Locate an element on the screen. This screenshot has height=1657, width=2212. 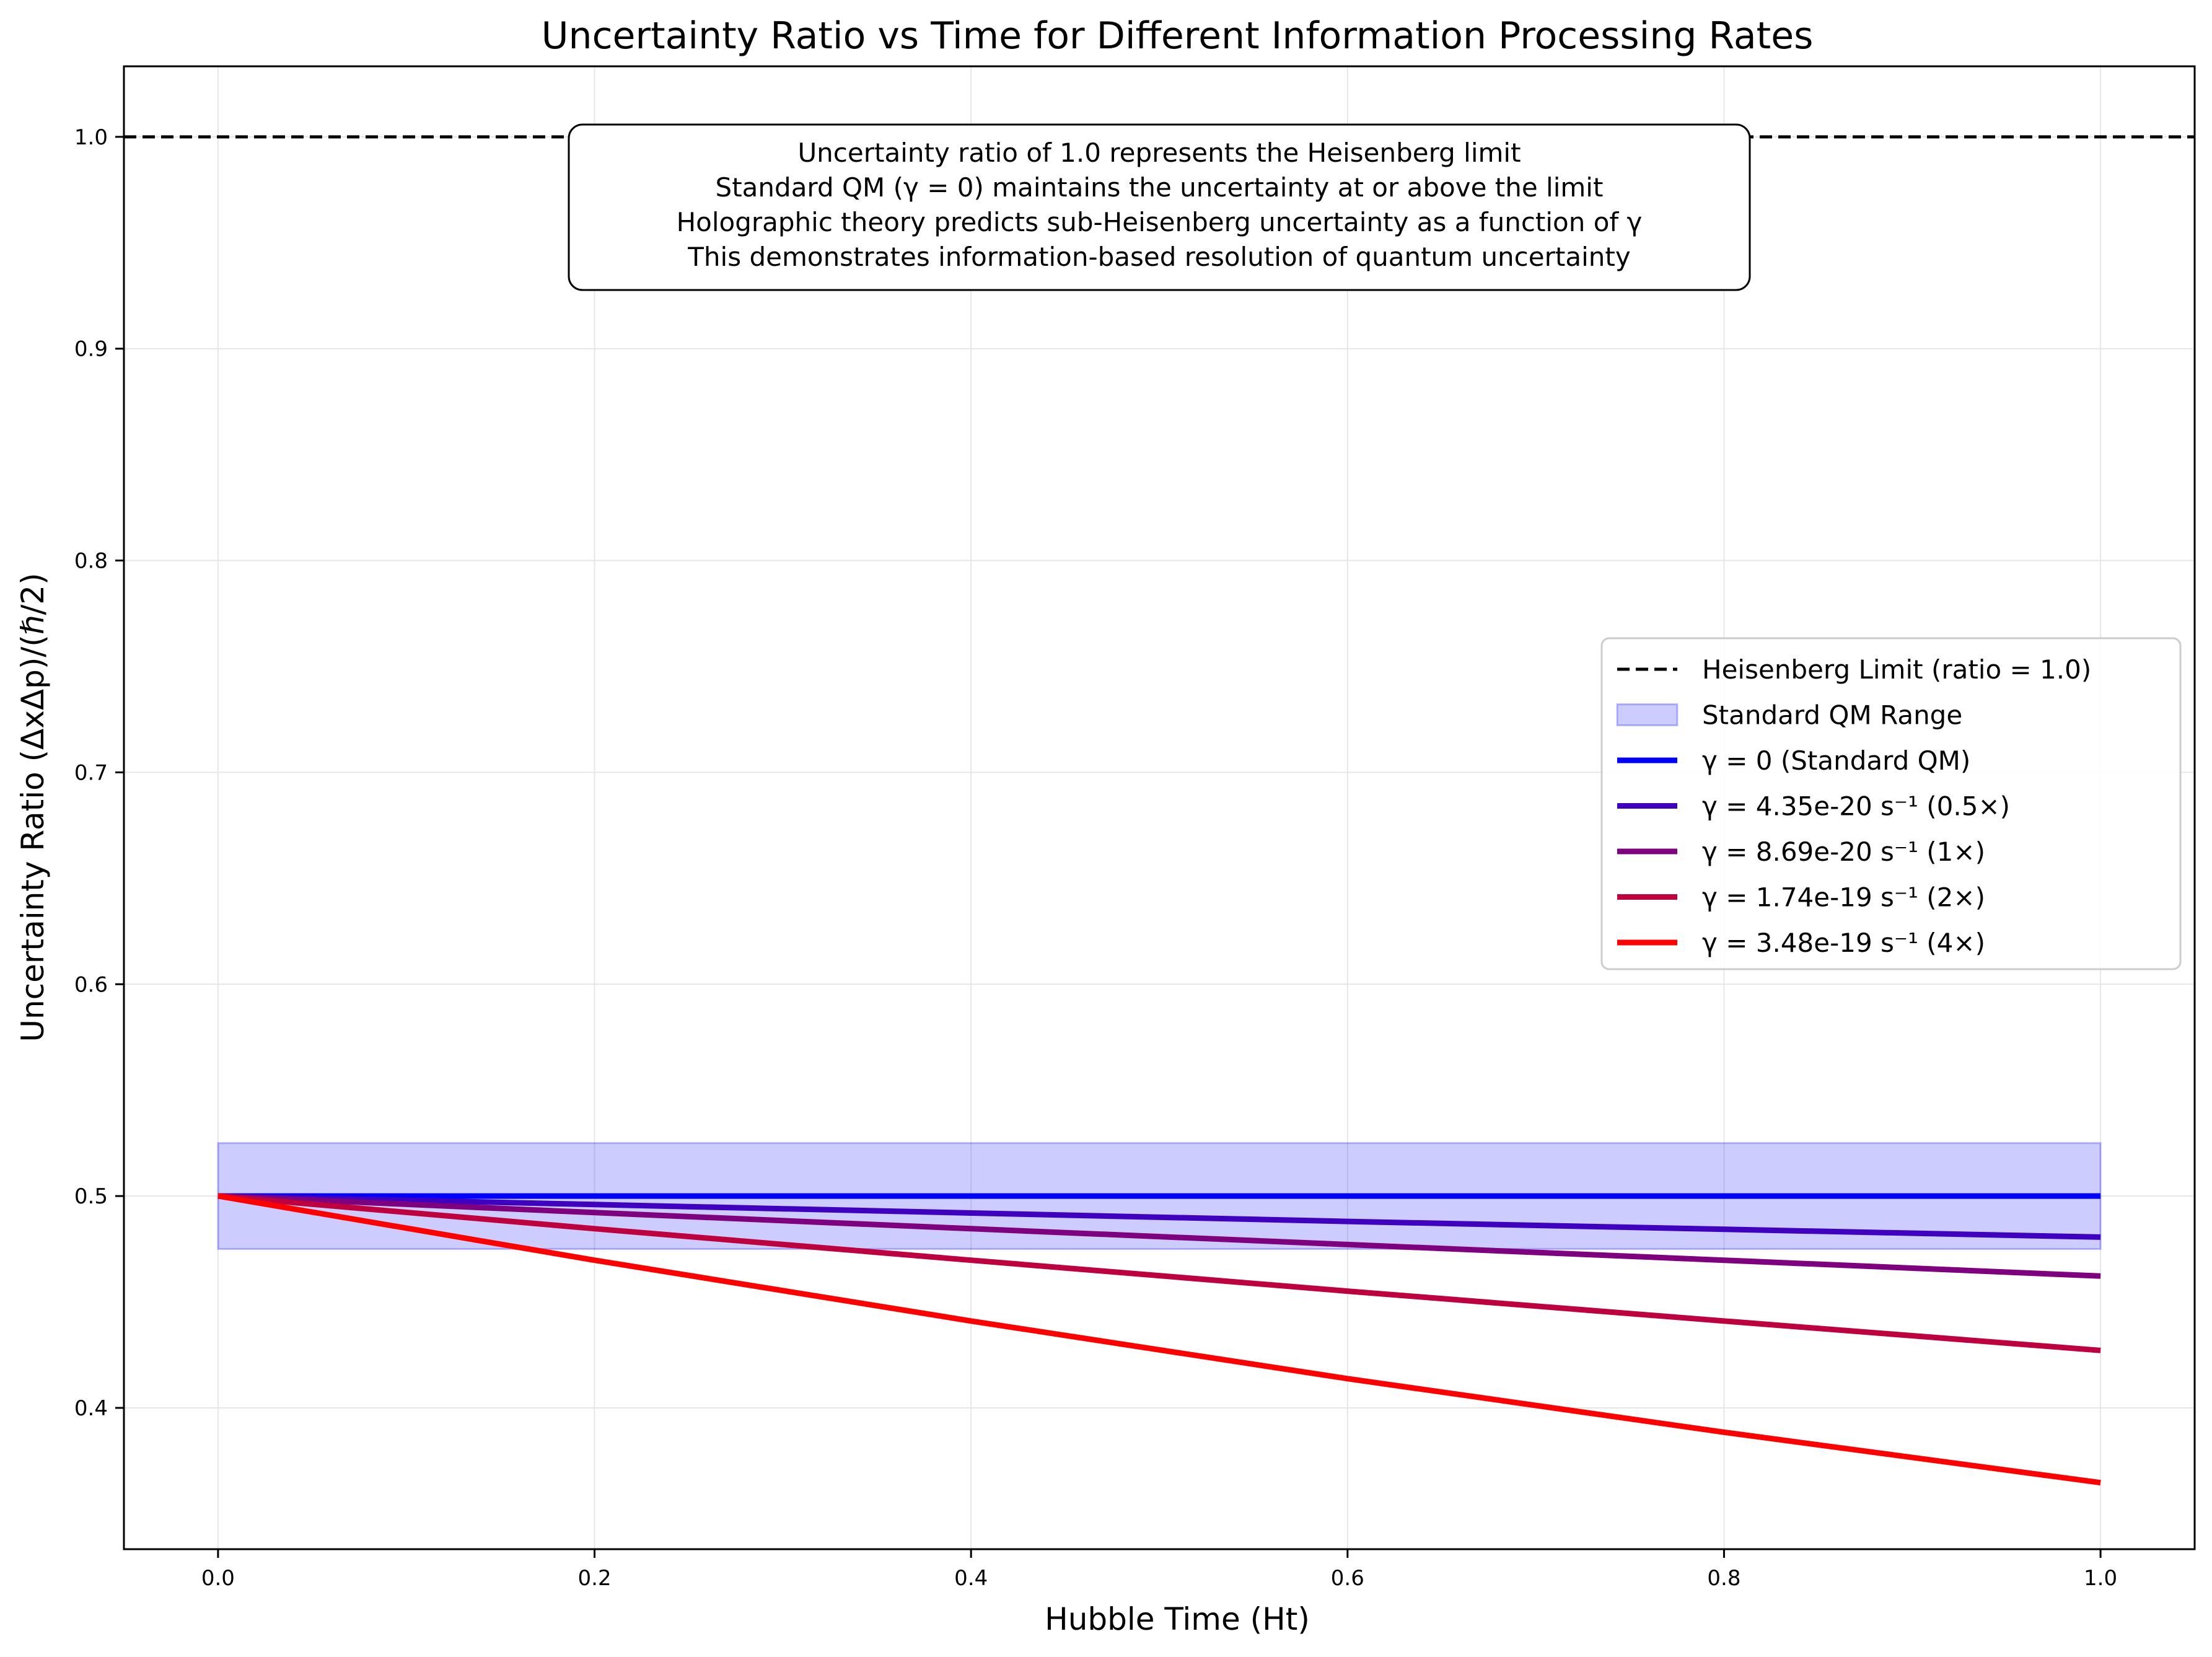
x-tick-label: 0.8 is located at coordinates (1723, 1578).